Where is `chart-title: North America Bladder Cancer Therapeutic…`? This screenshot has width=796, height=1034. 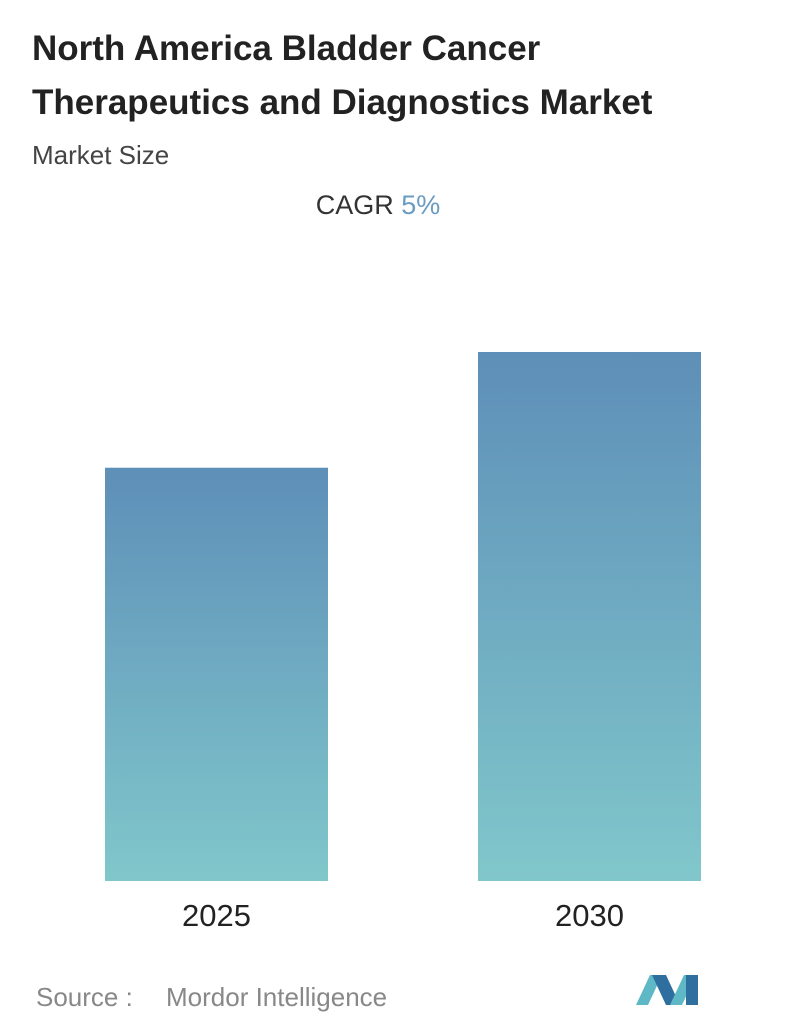 chart-title: North America Bladder Cancer Therapeutic… is located at coordinates (342, 75).